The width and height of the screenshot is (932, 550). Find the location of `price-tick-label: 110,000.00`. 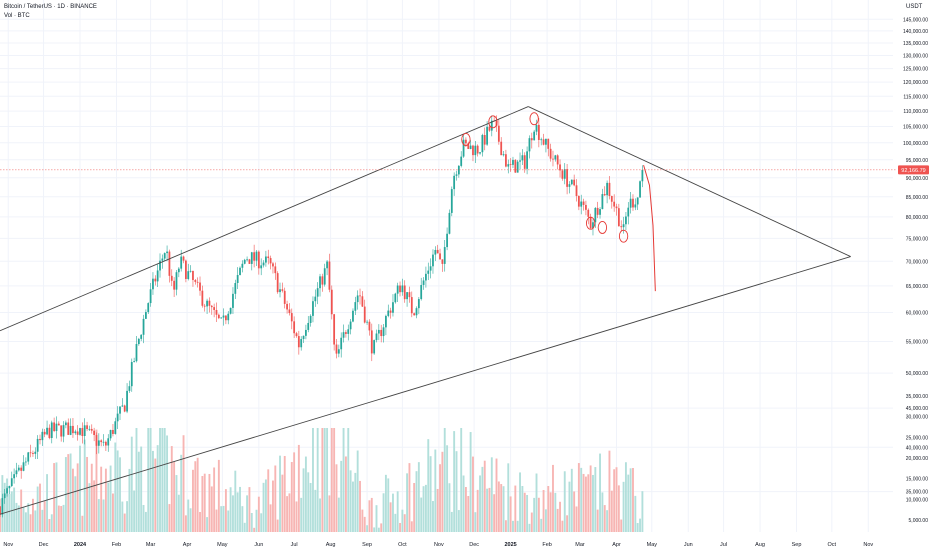

price-tick-label: 110,000.00 is located at coordinates (915, 112).